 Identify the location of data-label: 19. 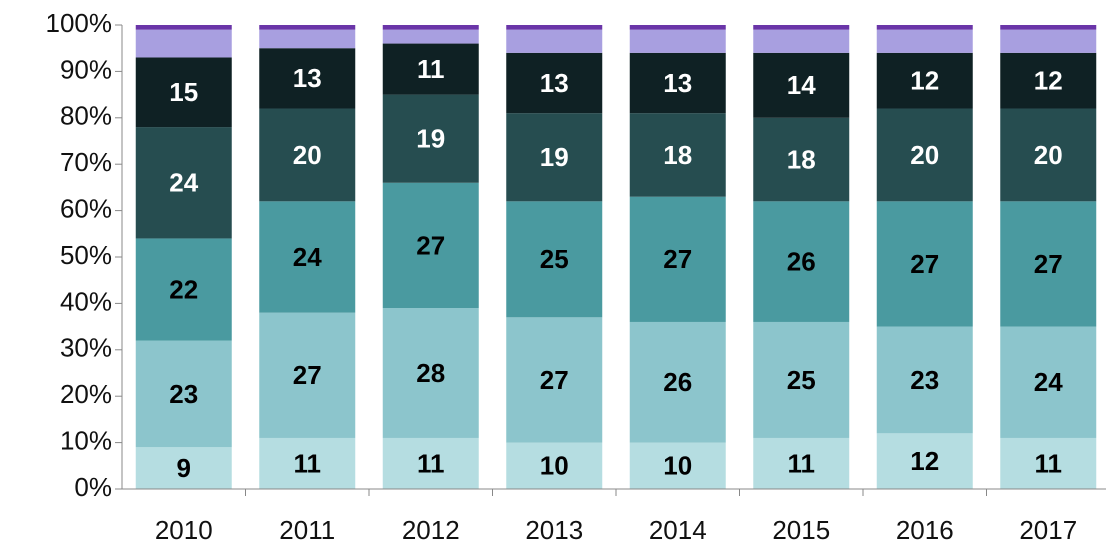
(554, 157).